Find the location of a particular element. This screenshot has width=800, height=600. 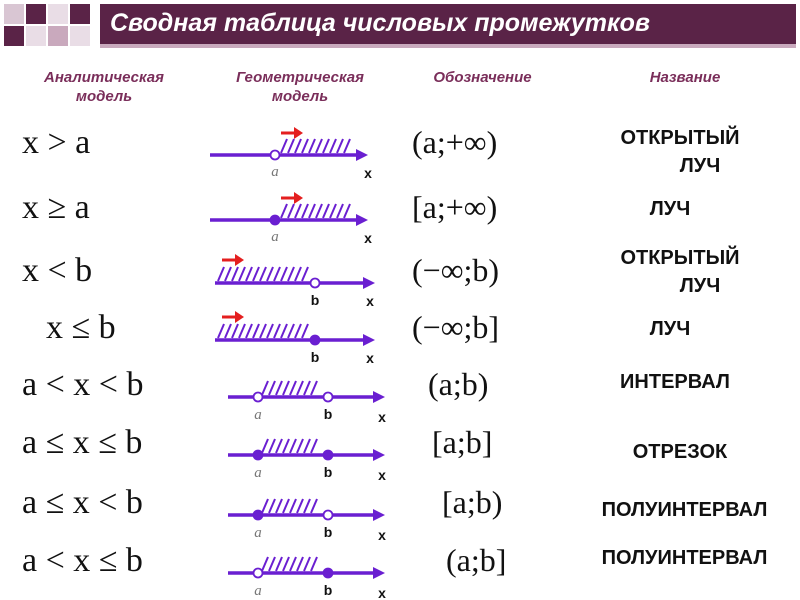

table-row: a ≤ x ≤ b a b x [a;b] ОТРЕЗОК is located at coordinates (400, 451).